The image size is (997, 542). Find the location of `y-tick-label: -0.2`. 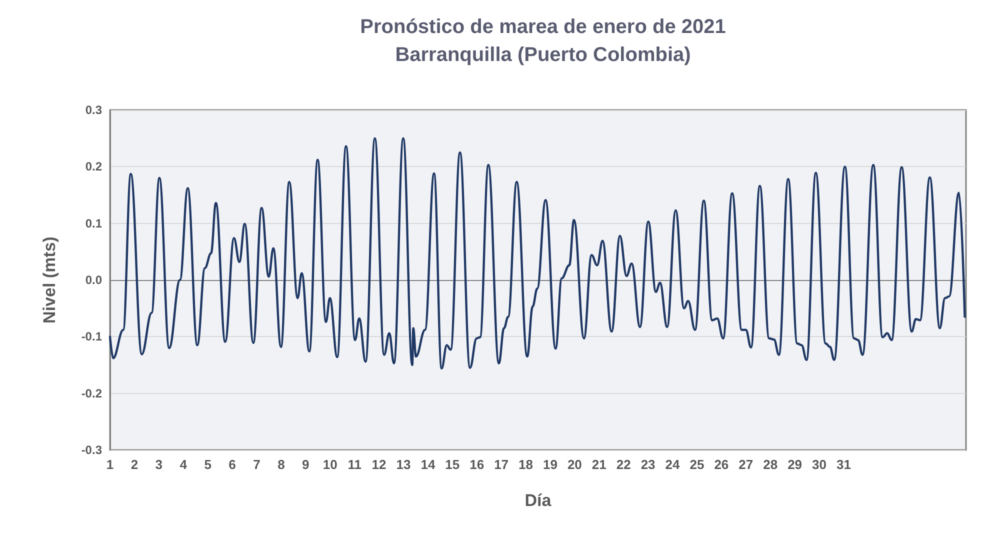

y-tick-label: -0.2 is located at coordinates (91, 393).